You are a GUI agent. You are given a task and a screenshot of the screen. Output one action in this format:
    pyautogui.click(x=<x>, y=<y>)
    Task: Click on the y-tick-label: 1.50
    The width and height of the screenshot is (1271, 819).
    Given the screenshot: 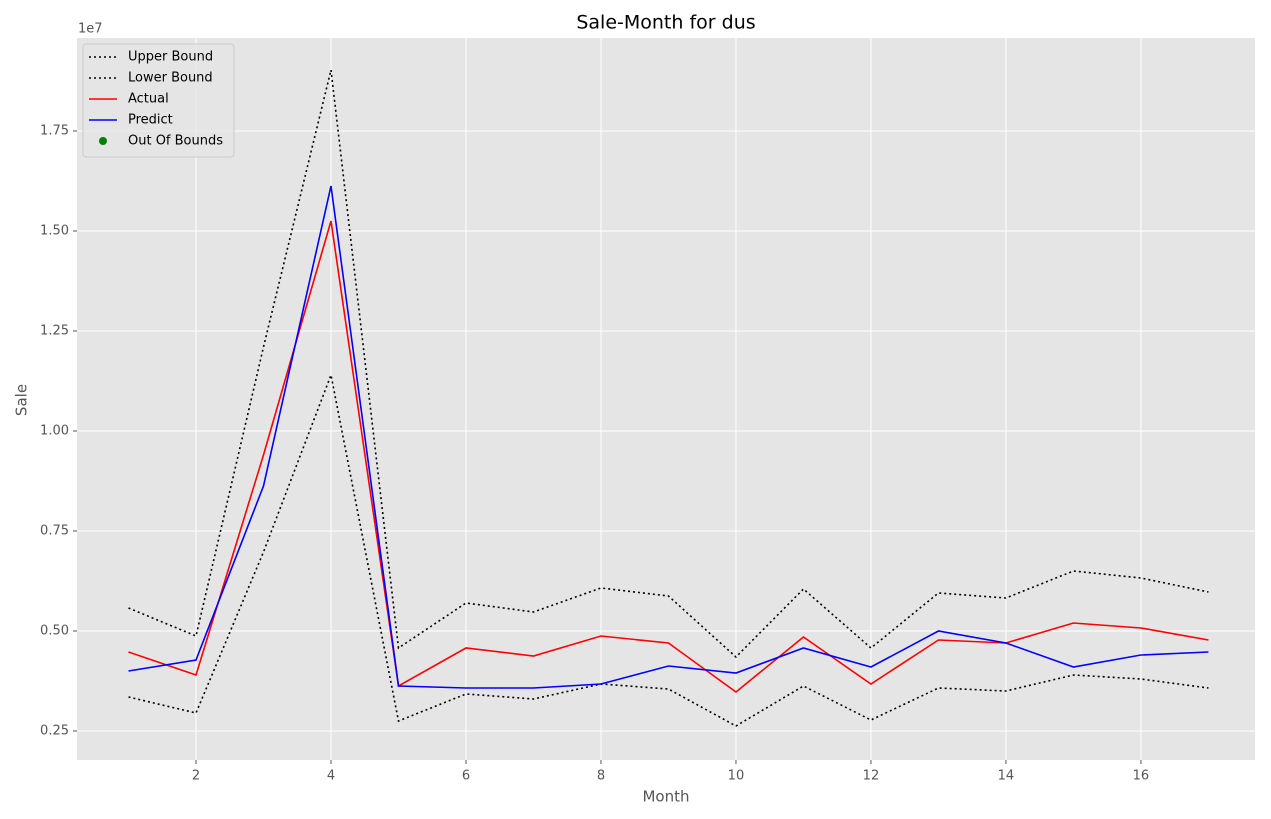 What is the action you would take?
    pyautogui.click(x=54, y=231)
    